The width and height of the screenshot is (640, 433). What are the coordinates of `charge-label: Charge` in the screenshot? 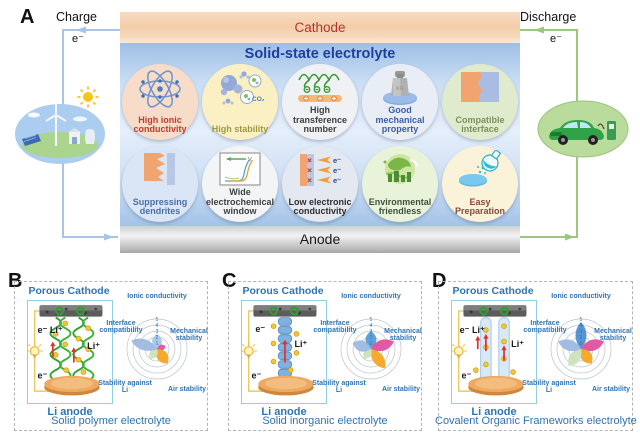 It's located at (76, 17).